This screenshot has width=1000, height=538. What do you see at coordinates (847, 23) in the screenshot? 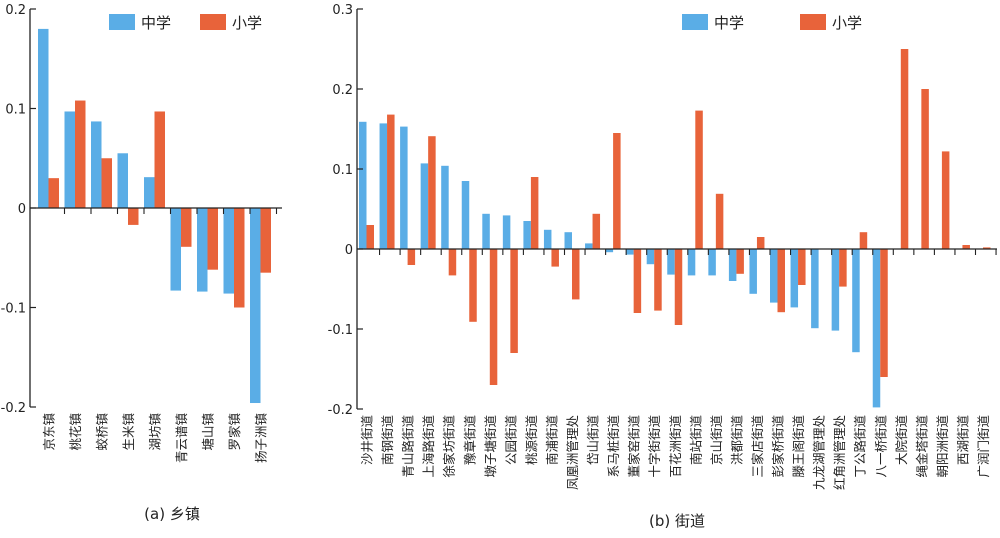
I see `chart-b-legend-label: 小学` at bounding box center [847, 23].